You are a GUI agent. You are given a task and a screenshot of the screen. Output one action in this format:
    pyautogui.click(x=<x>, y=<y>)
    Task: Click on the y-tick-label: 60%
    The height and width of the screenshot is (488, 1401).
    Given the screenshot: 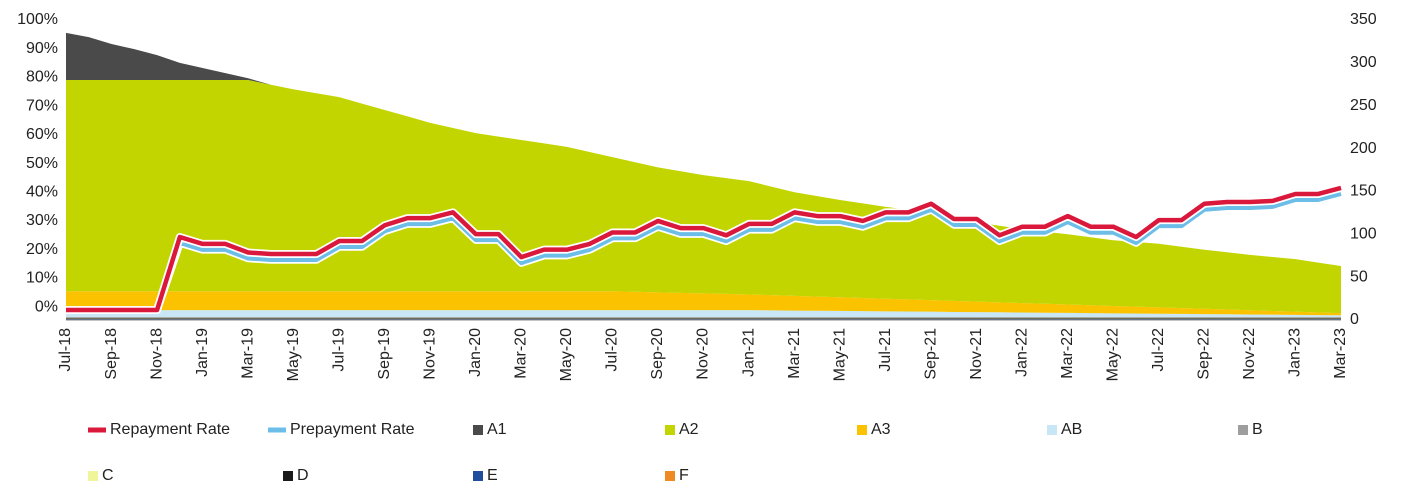 What is the action you would take?
    pyautogui.click(x=42, y=134)
    